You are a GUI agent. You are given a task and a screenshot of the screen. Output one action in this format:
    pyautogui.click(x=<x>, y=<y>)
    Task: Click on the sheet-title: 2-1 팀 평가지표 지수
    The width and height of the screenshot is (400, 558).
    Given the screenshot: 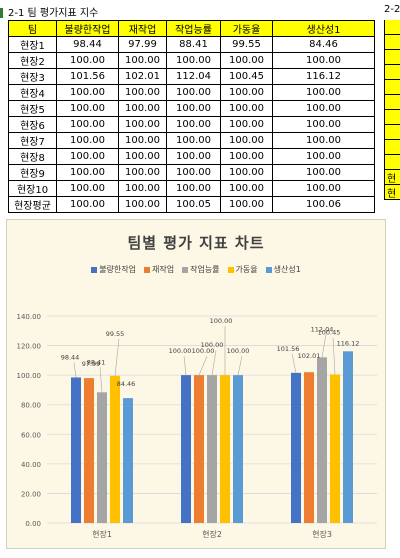 What is the action you would take?
    pyautogui.click(x=53, y=13)
    